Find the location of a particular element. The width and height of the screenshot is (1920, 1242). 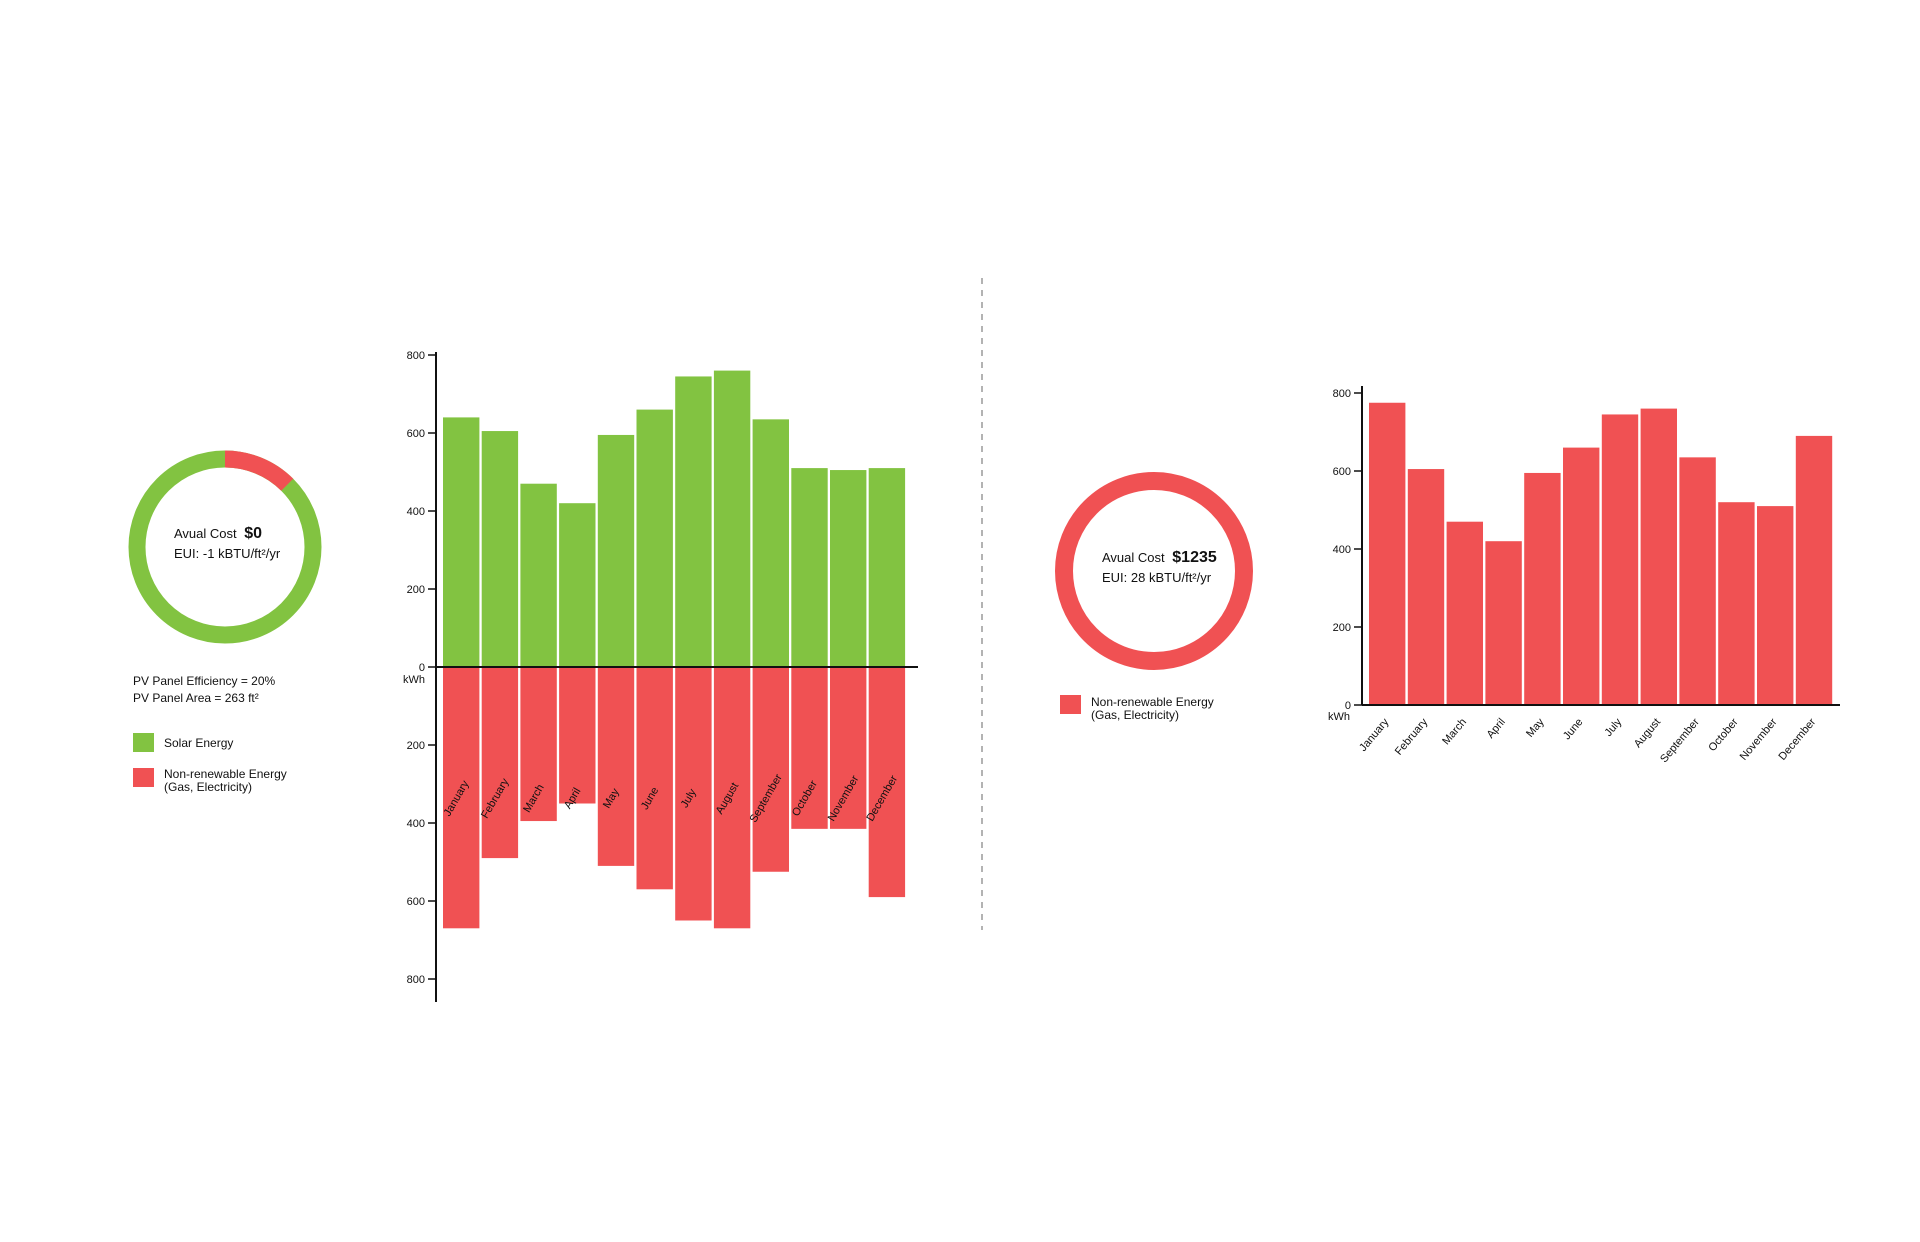

x-tick-label: August is located at coordinates (1647, 733).